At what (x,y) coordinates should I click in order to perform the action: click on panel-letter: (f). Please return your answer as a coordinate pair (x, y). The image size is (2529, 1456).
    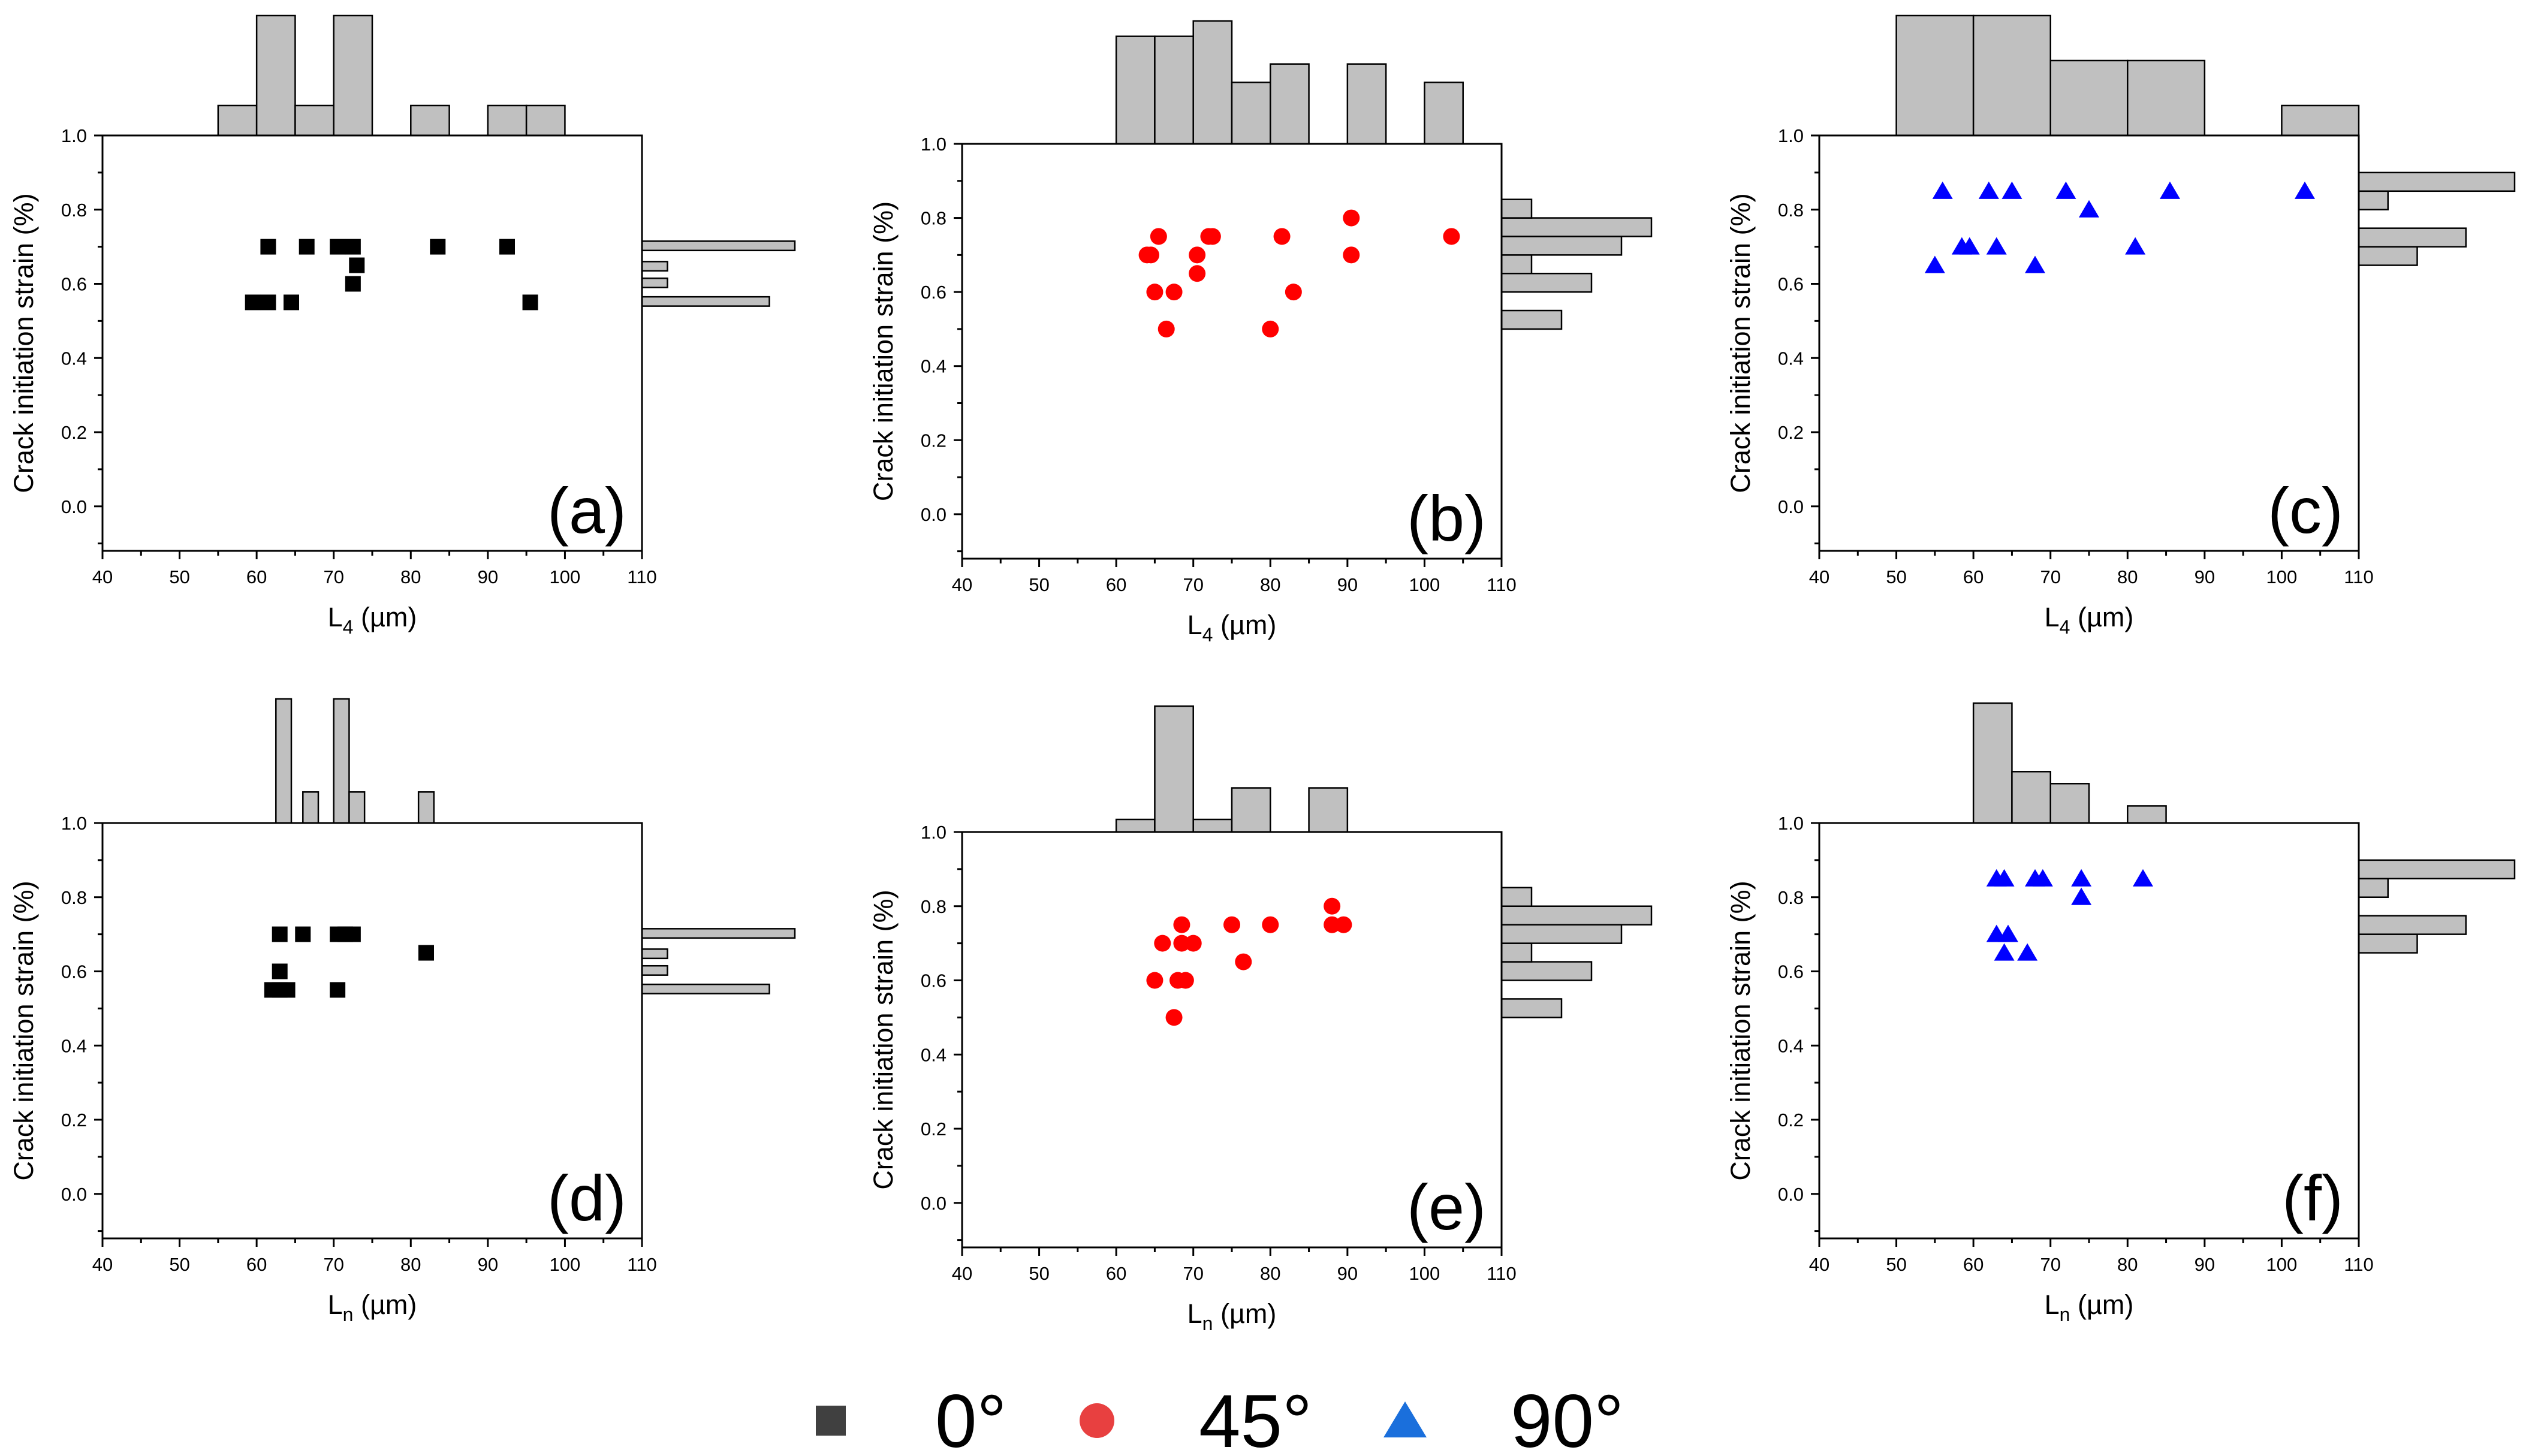
    Looking at the image, I should click on (2312, 1198).